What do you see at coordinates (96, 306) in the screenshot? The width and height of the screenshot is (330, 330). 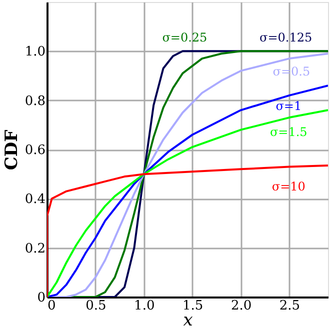 I see `x-tick-label: 0.5` at bounding box center [96, 306].